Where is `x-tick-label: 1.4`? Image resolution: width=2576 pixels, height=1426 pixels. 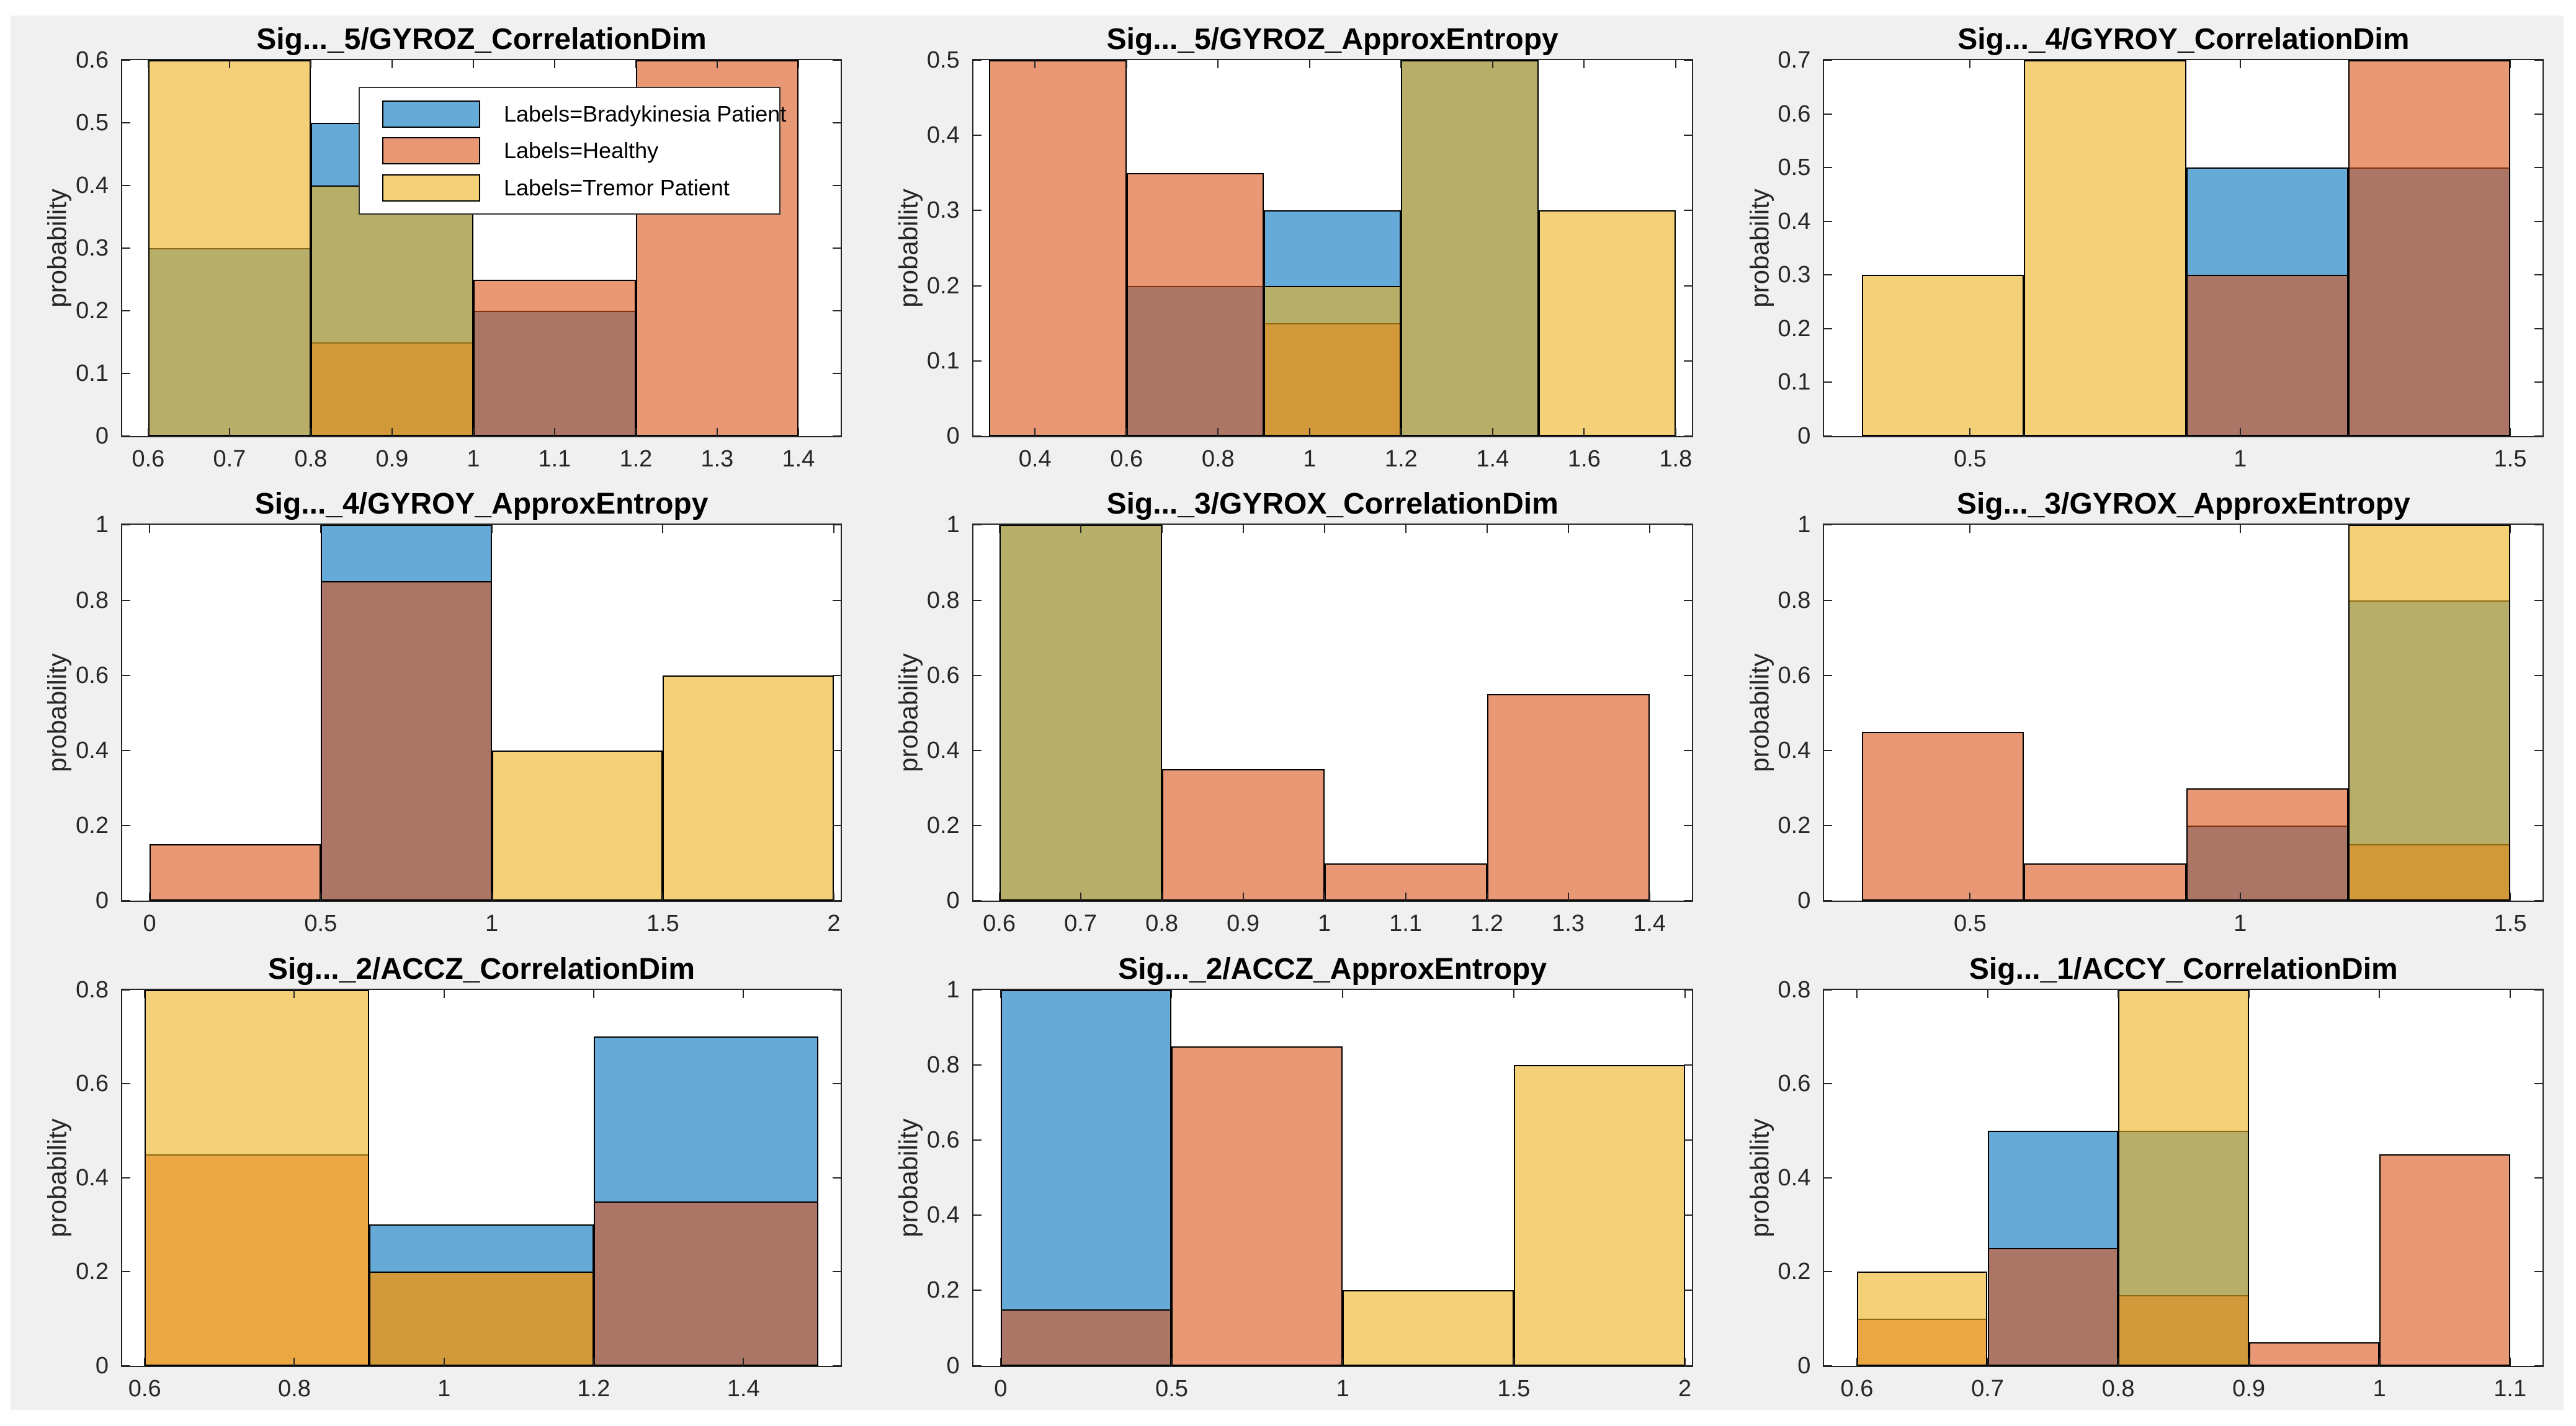
x-tick-label: 1.4 is located at coordinates (1492, 459).